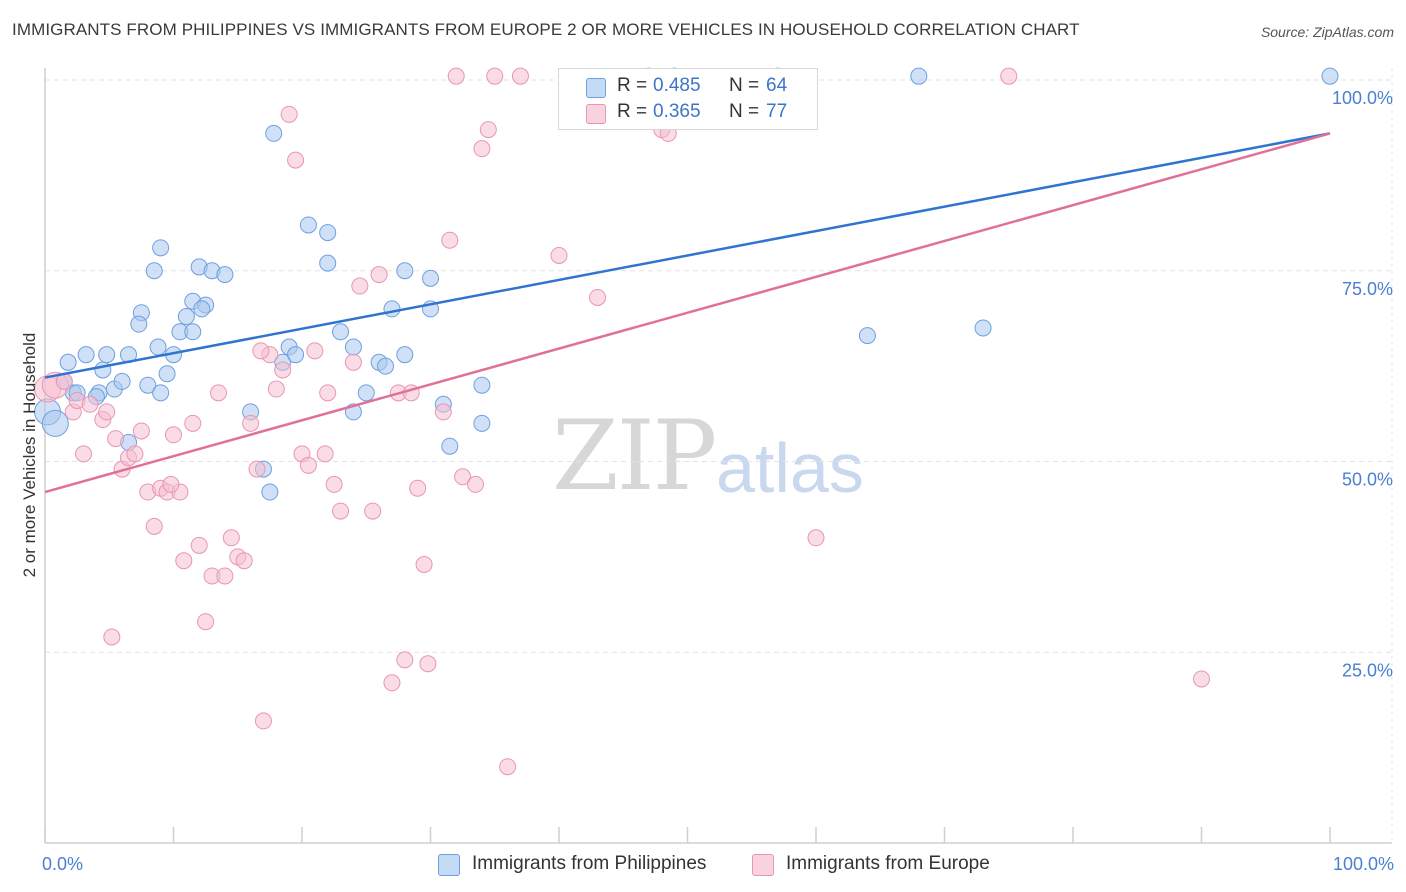  Describe the element at coordinates (29, 455) in the screenshot. I see `y-axis-label: 2 or more Vehicles in Household` at that location.